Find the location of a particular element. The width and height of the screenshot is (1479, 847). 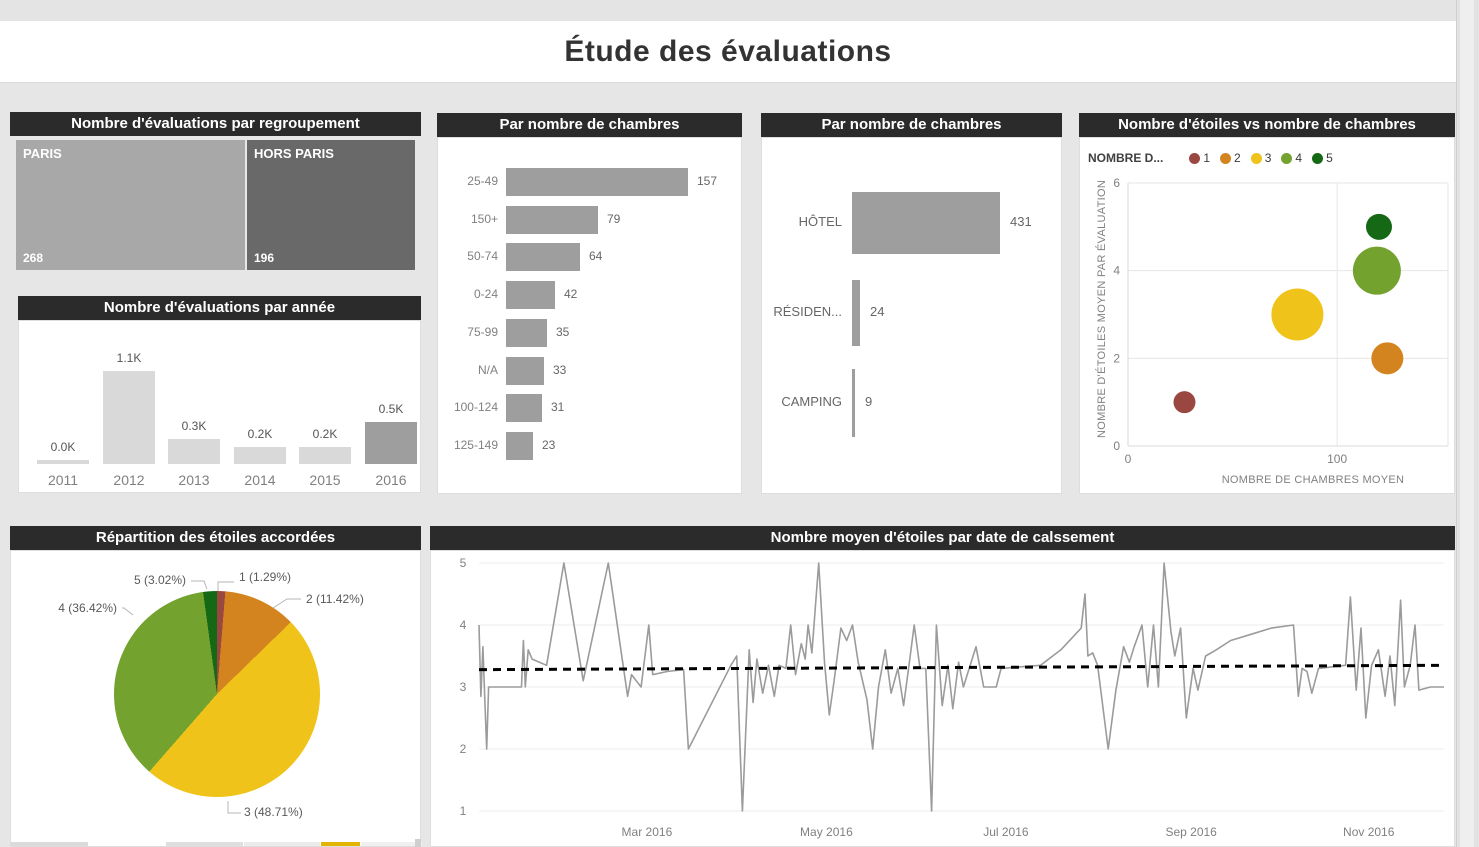

scatter-legend-item: 5 is located at coordinates (1322, 158).